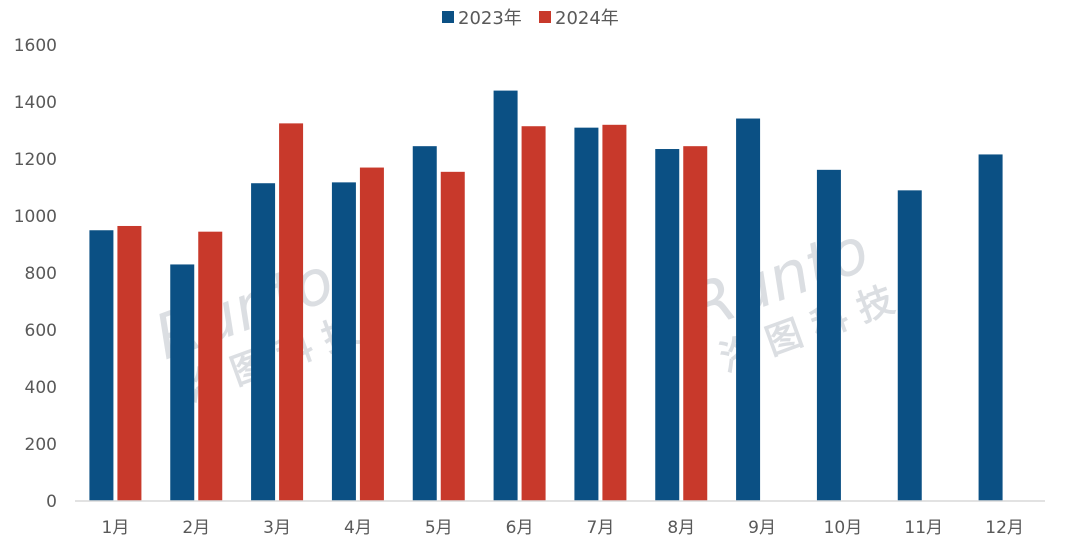 This screenshot has height=549, width=1080. I want to click on bar-2023年-8月, so click(667, 325).